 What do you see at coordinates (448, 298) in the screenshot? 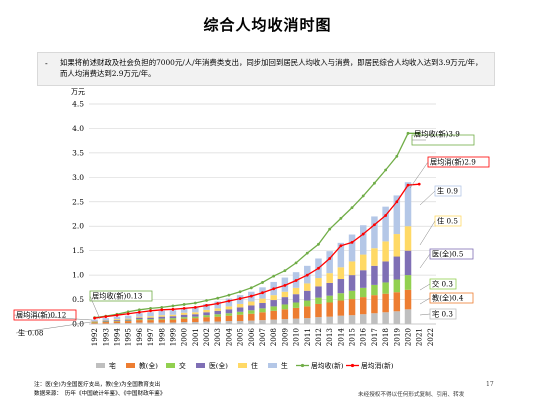
I see `annotation-label: 教(全)0.4` at bounding box center [448, 298].